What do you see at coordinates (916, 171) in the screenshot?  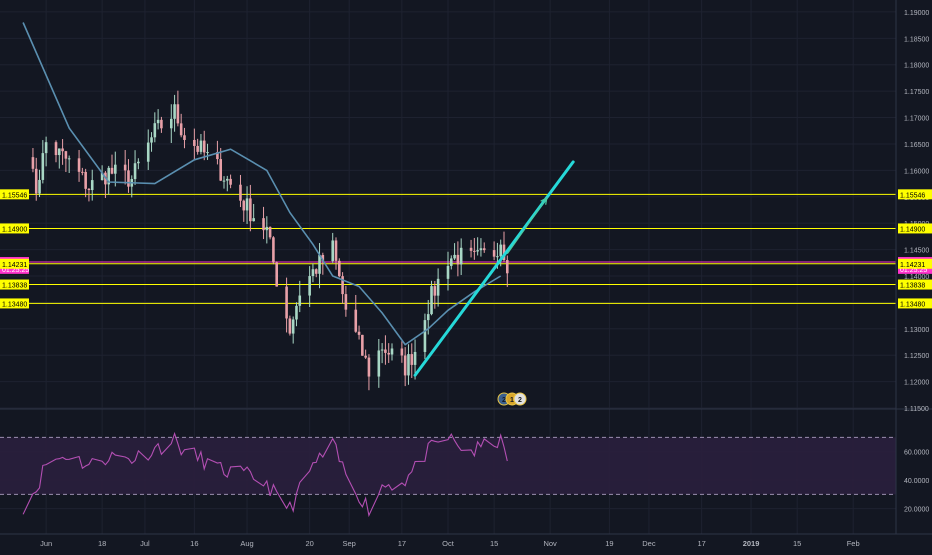 I see `price-tick-label: 1.16000` at bounding box center [916, 171].